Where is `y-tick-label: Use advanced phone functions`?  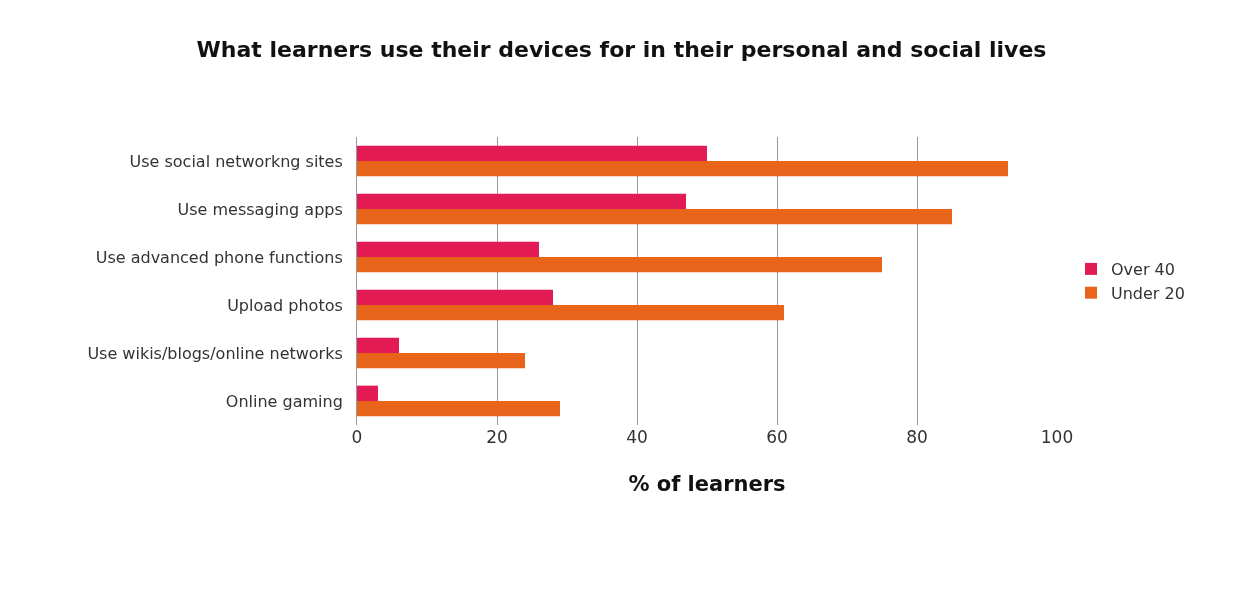
y-tick-label: Use advanced phone functions is located at coordinates (219, 257).